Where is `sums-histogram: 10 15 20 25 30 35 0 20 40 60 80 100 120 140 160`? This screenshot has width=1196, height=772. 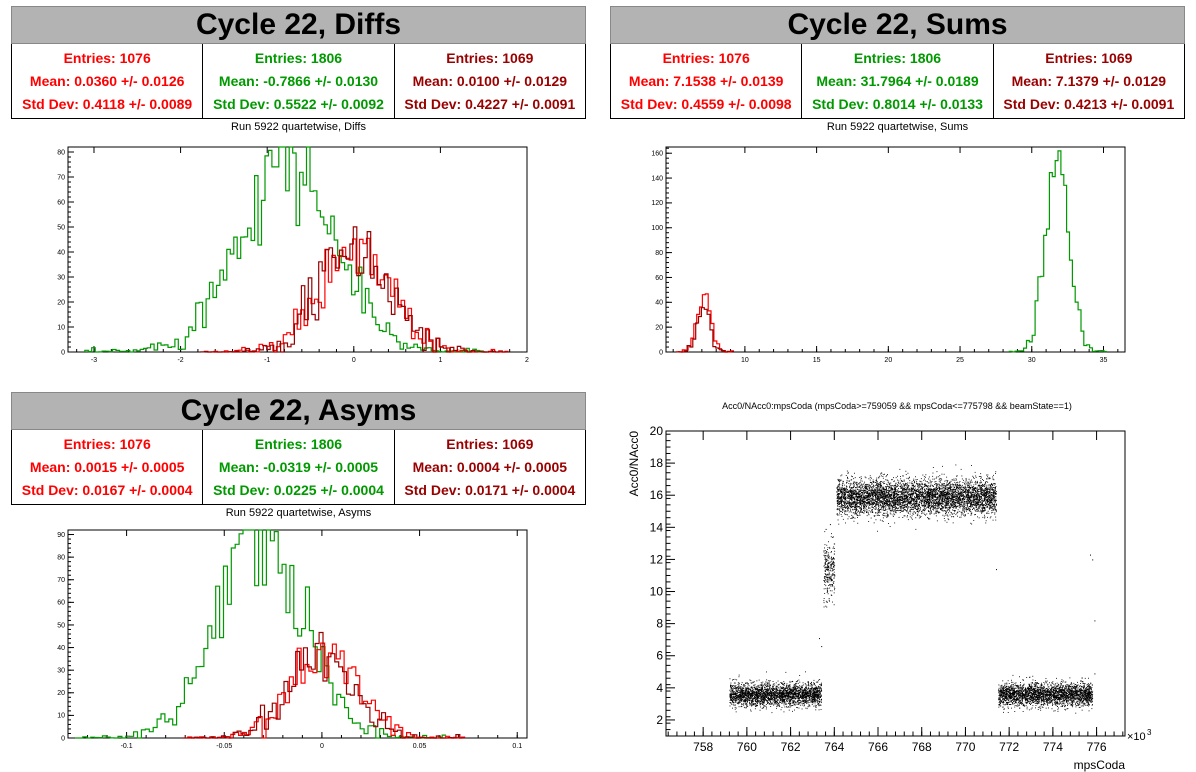 sums-histogram: 10 15 20 25 30 35 0 20 40 60 80 100 120 140 160 is located at coordinates (888, 255).